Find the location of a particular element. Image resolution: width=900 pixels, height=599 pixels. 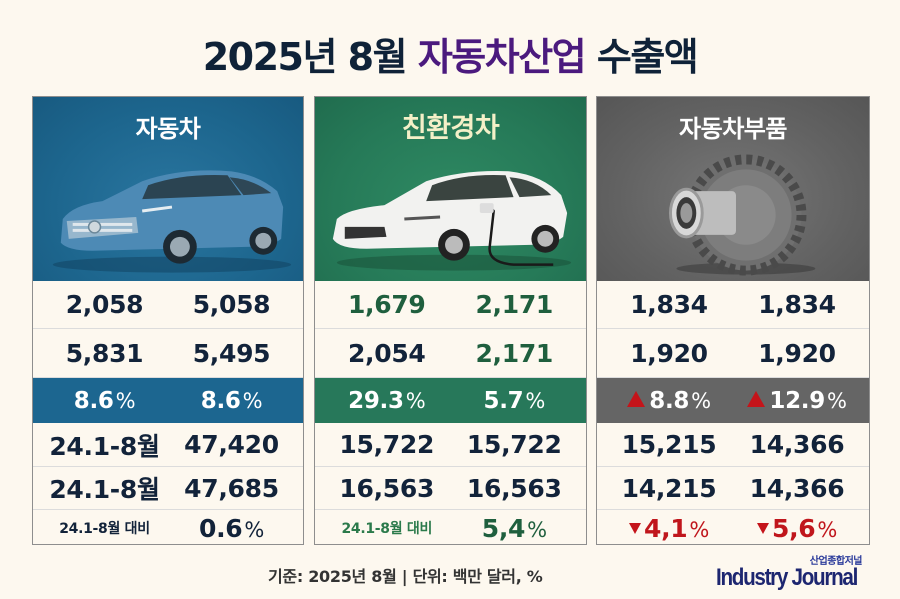

growth-row: 8.8% 12.9% is located at coordinates (733, 400).